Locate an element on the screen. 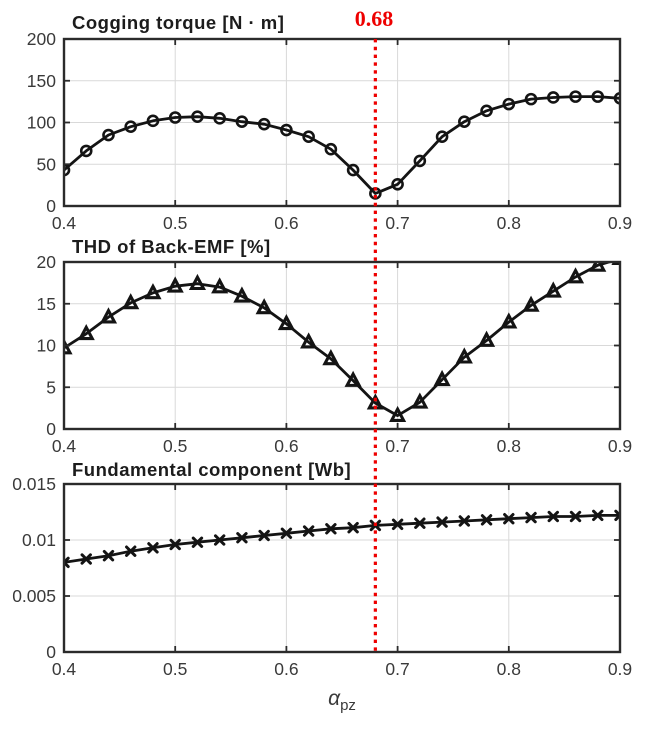 The height and width of the screenshot is (730, 663). subplot-3-title: Fundamental component [Wb] is located at coordinates (211, 469).